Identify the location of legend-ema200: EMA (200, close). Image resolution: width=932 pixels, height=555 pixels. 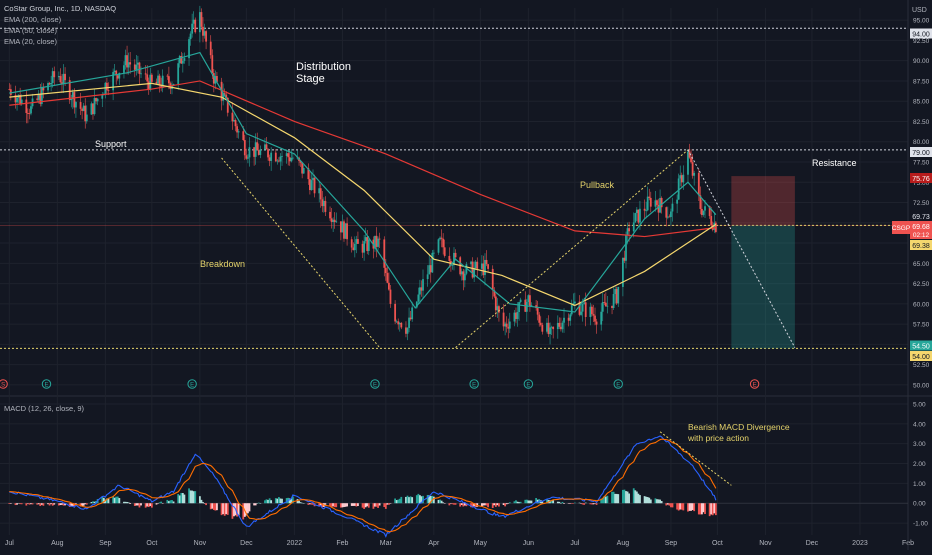
(33, 19).